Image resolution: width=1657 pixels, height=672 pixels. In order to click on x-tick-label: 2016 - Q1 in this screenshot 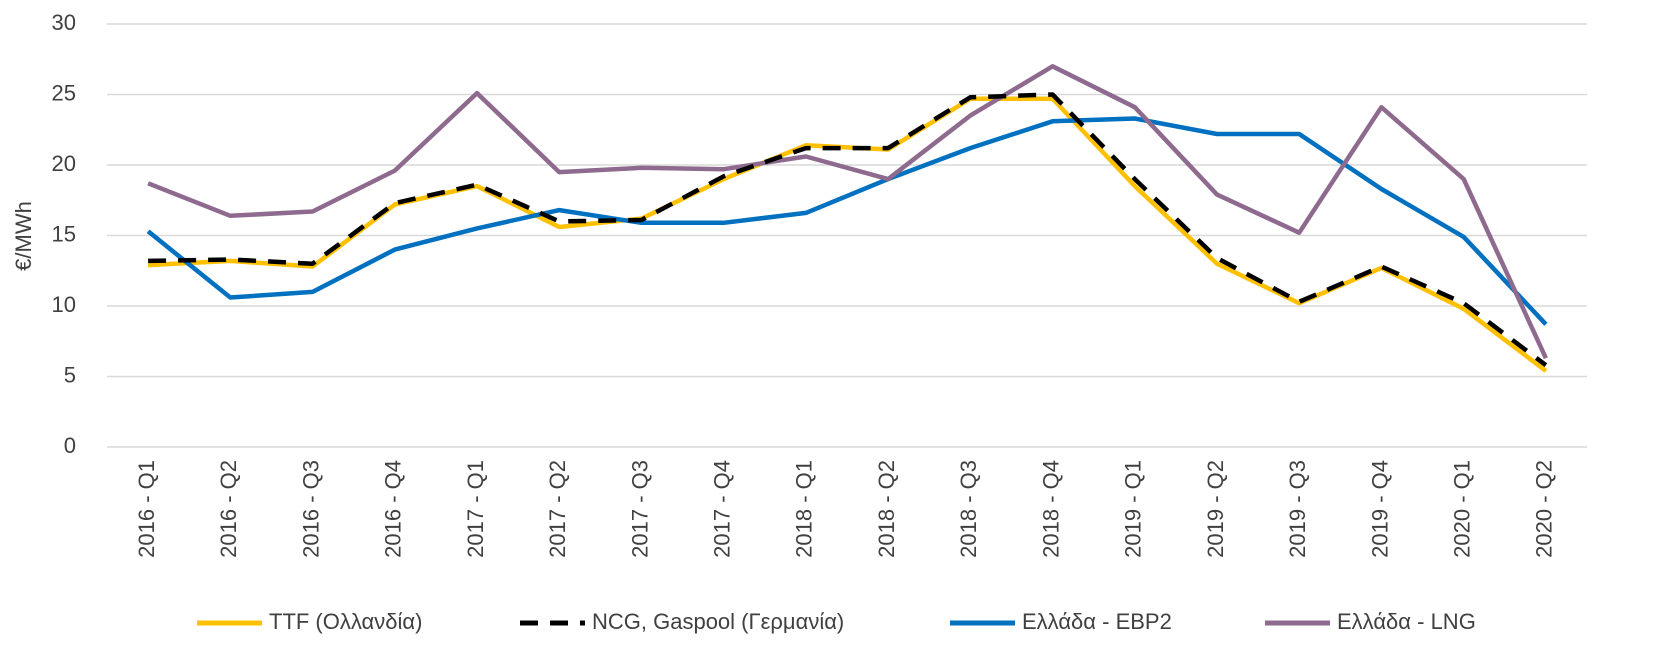, I will do `click(146, 509)`.